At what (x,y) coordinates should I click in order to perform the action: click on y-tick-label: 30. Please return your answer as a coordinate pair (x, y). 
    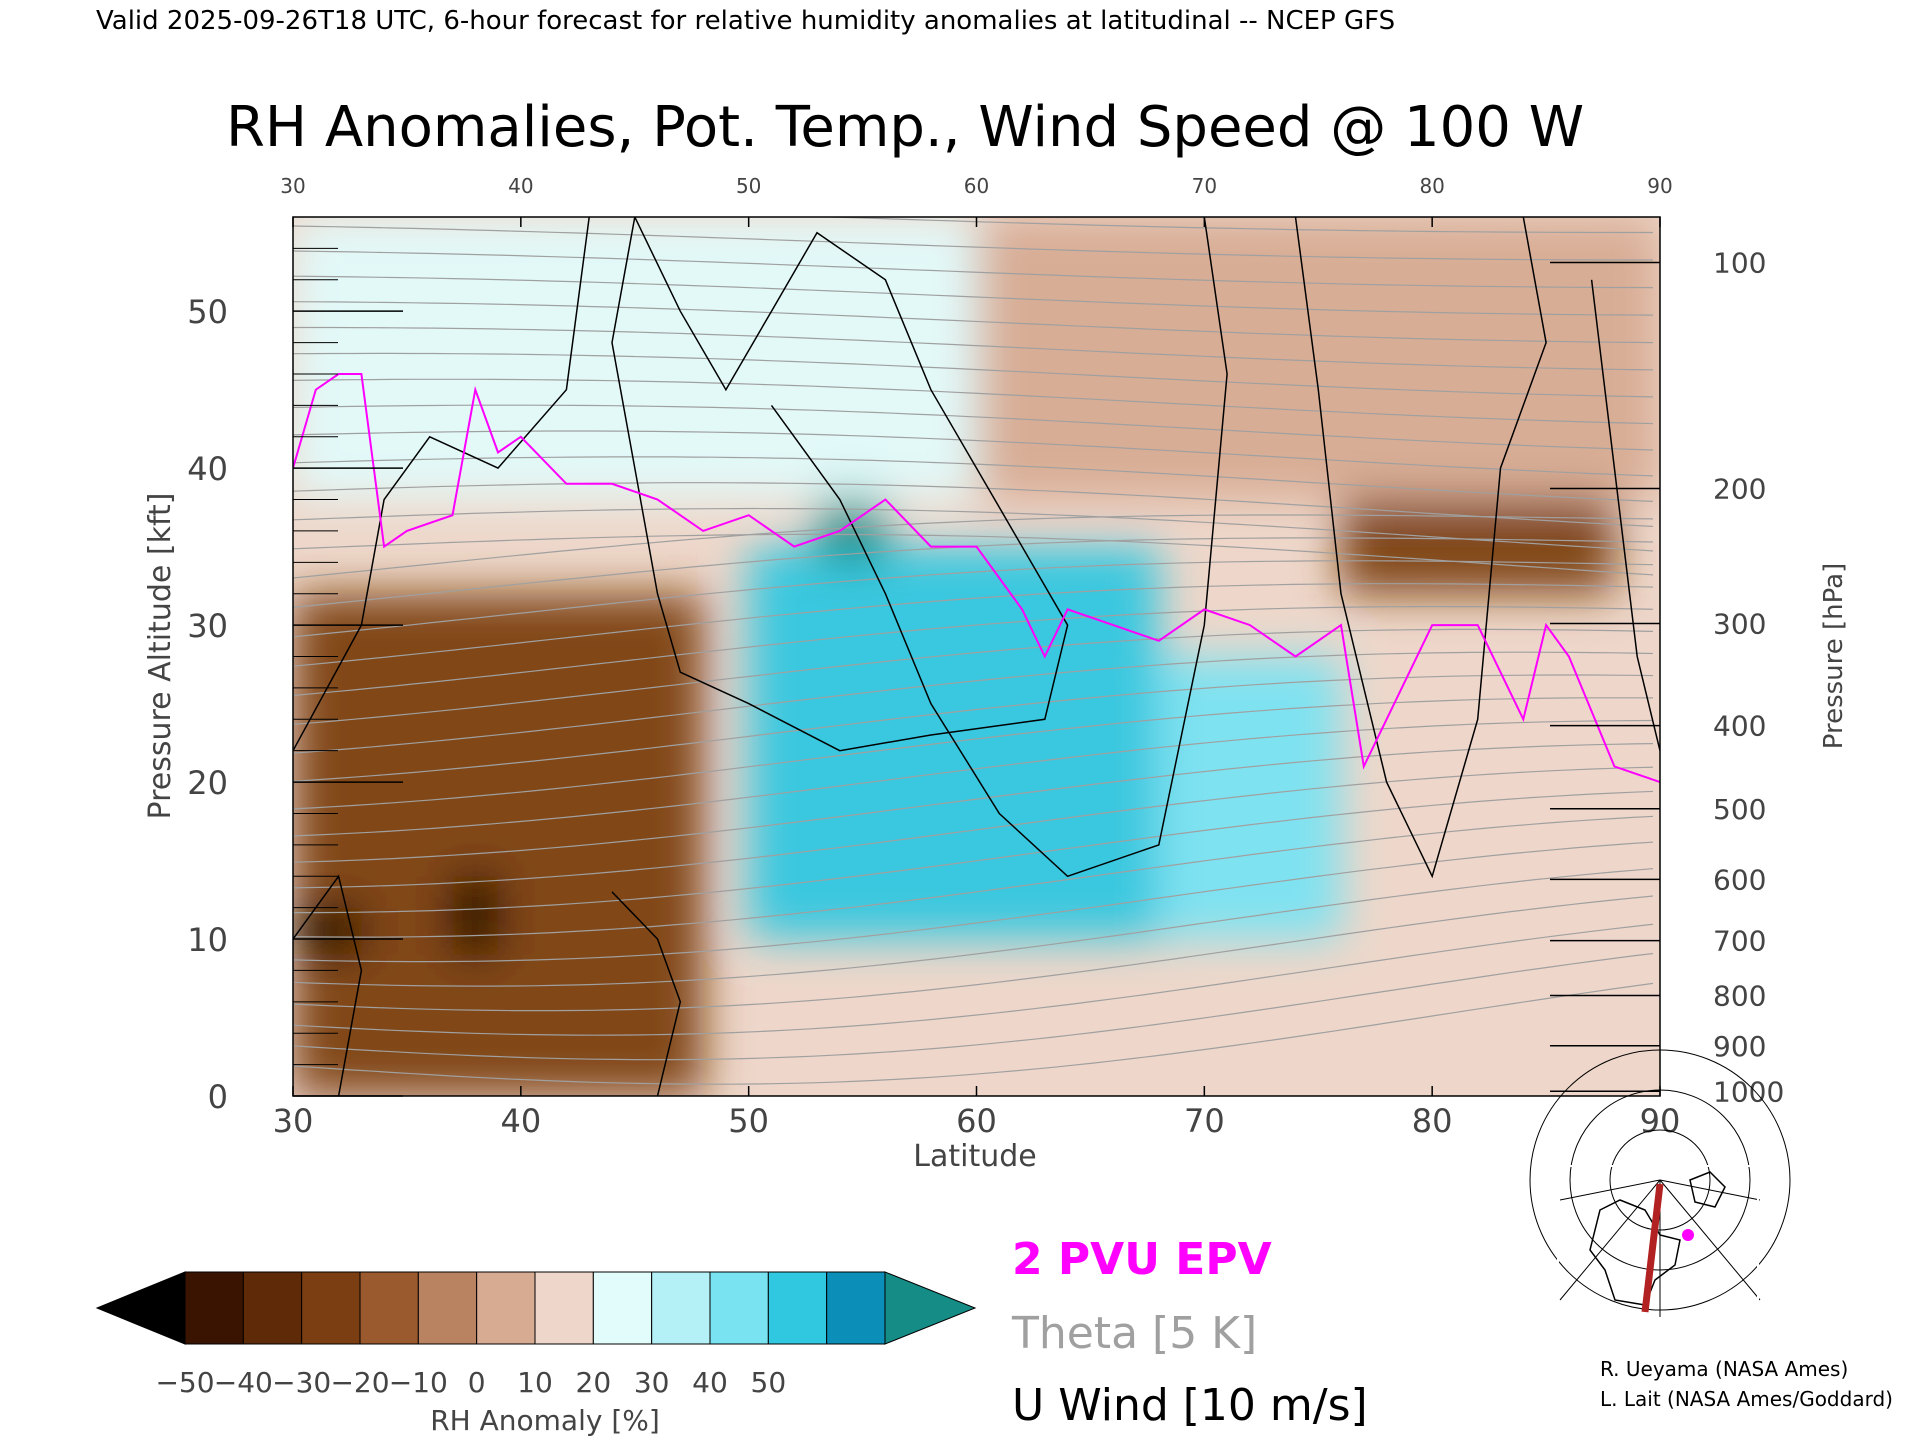
    Looking at the image, I should click on (207, 626).